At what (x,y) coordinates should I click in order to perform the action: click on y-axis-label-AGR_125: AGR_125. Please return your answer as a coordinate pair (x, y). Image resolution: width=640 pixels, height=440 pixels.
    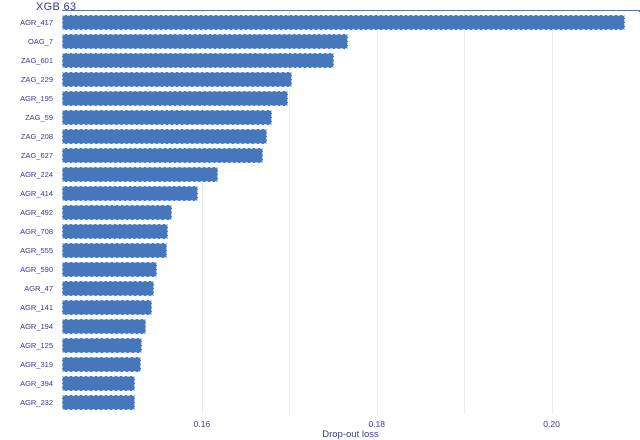
    Looking at the image, I should click on (36, 345).